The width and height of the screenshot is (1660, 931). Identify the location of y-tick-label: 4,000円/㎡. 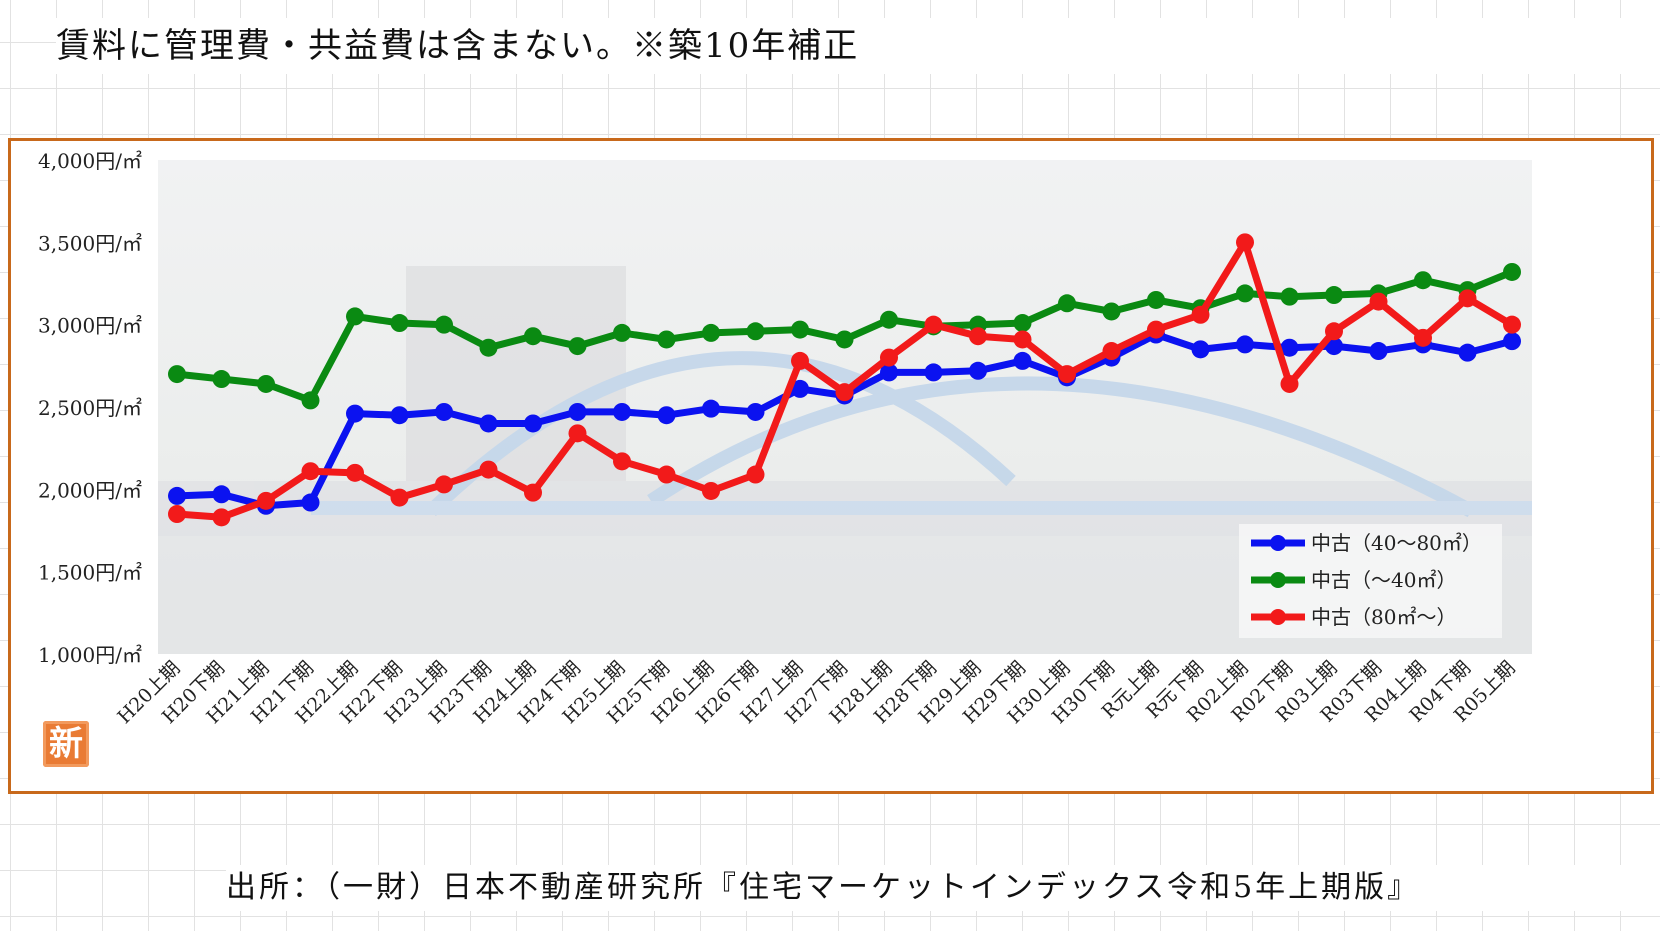
(90, 161).